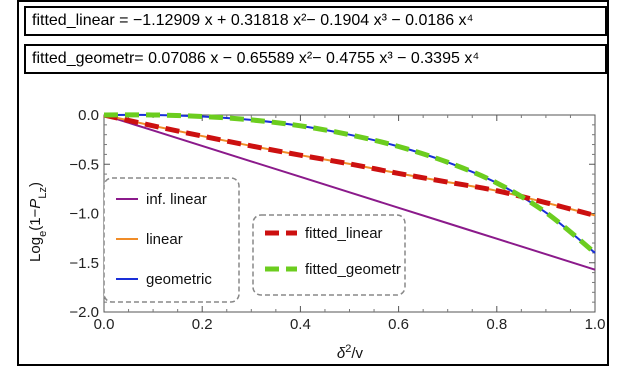 This screenshot has height=378, width=626. Describe the element at coordinates (38, 222) in the screenshot. I see `y-axis-title: Loge(1−PLz)` at that location.